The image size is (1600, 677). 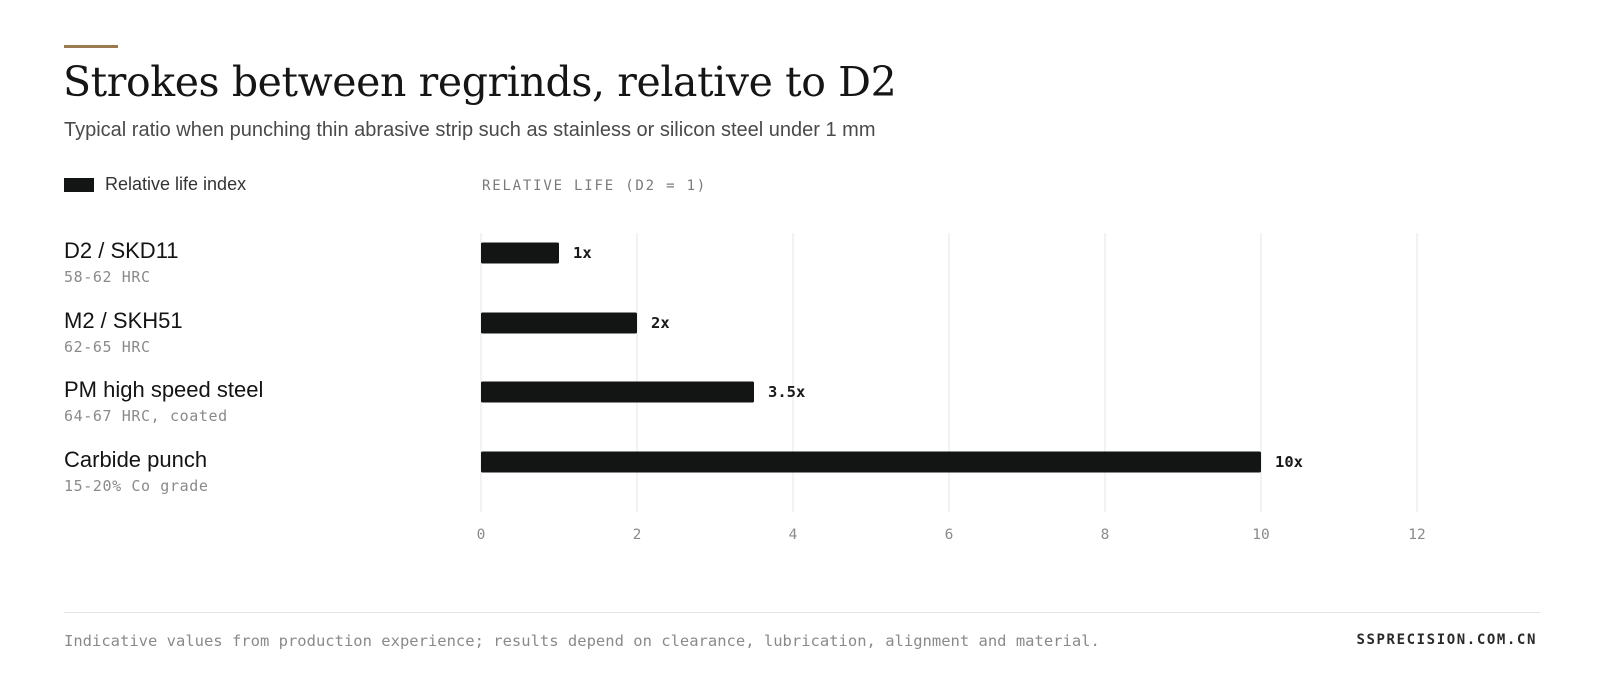 I want to click on chart-title: Strokes between regrinds, relative to D2, so click(x=480, y=82).